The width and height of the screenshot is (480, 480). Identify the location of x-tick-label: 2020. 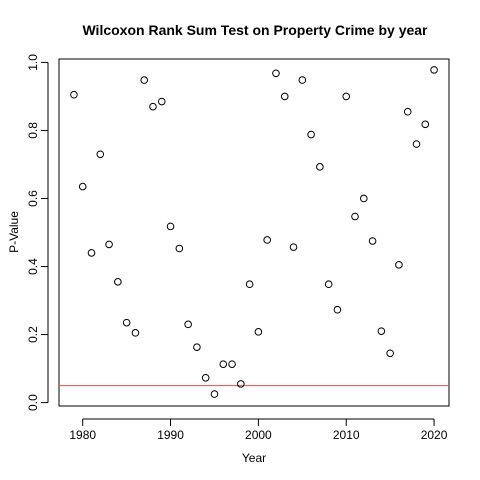
(434, 435).